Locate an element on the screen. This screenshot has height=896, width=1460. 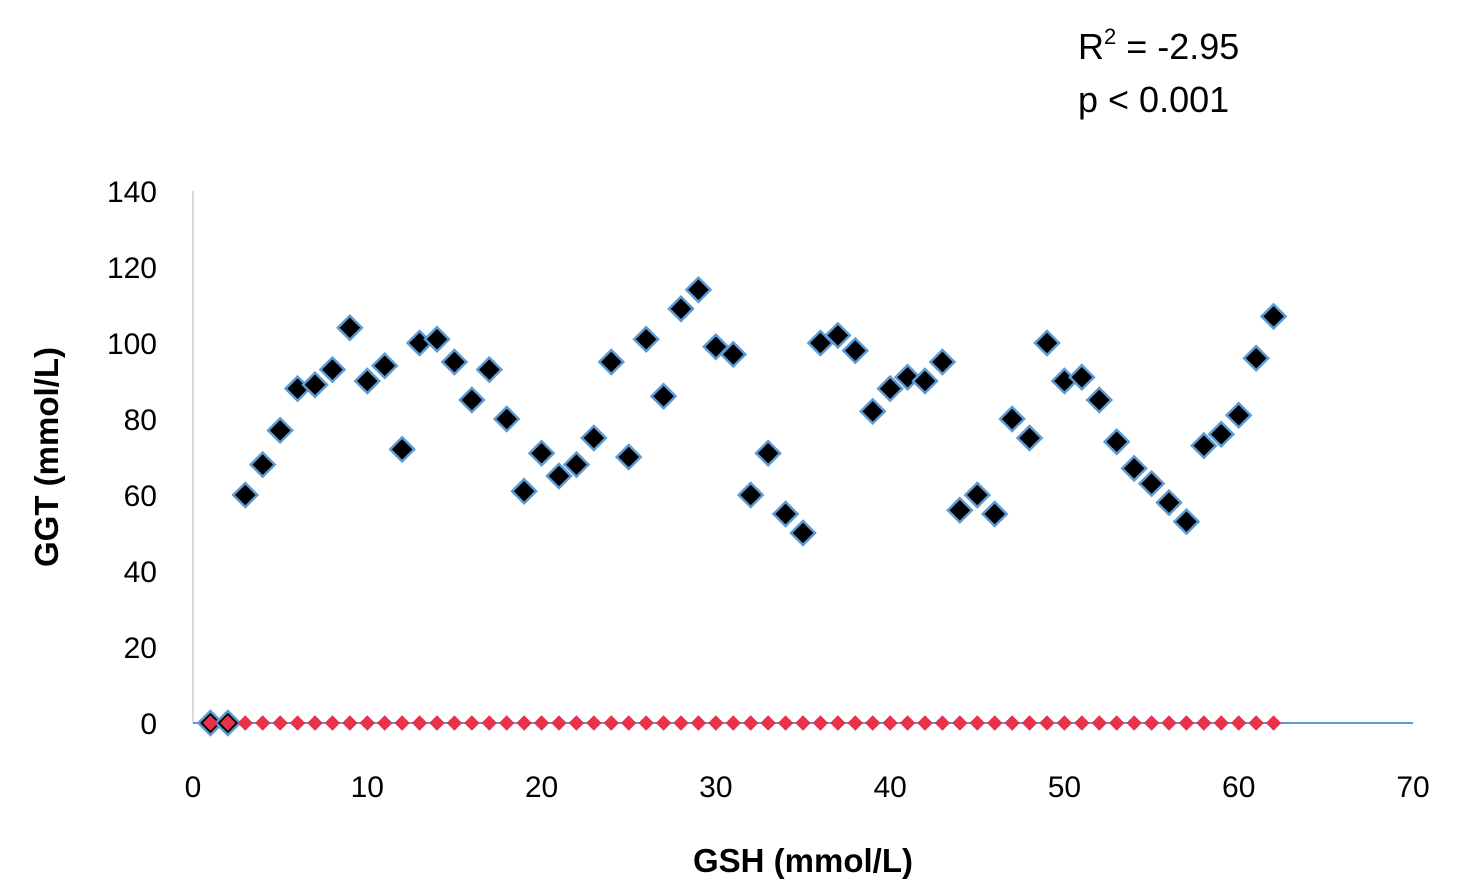
y-tick-label: 60 is located at coordinates (140, 496).